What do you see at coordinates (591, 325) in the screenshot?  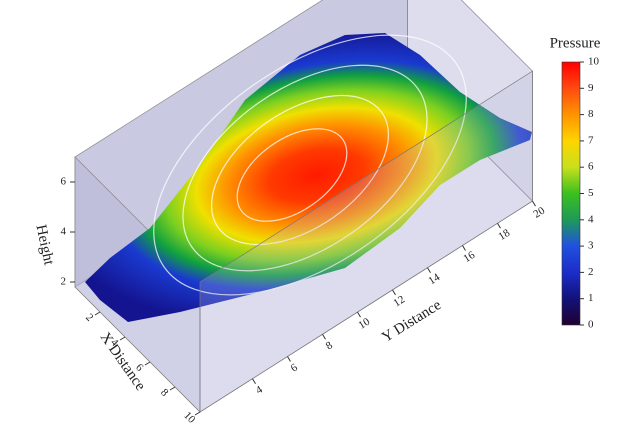 I see `colorbar-tick-label: 0` at bounding box center [591, 325].